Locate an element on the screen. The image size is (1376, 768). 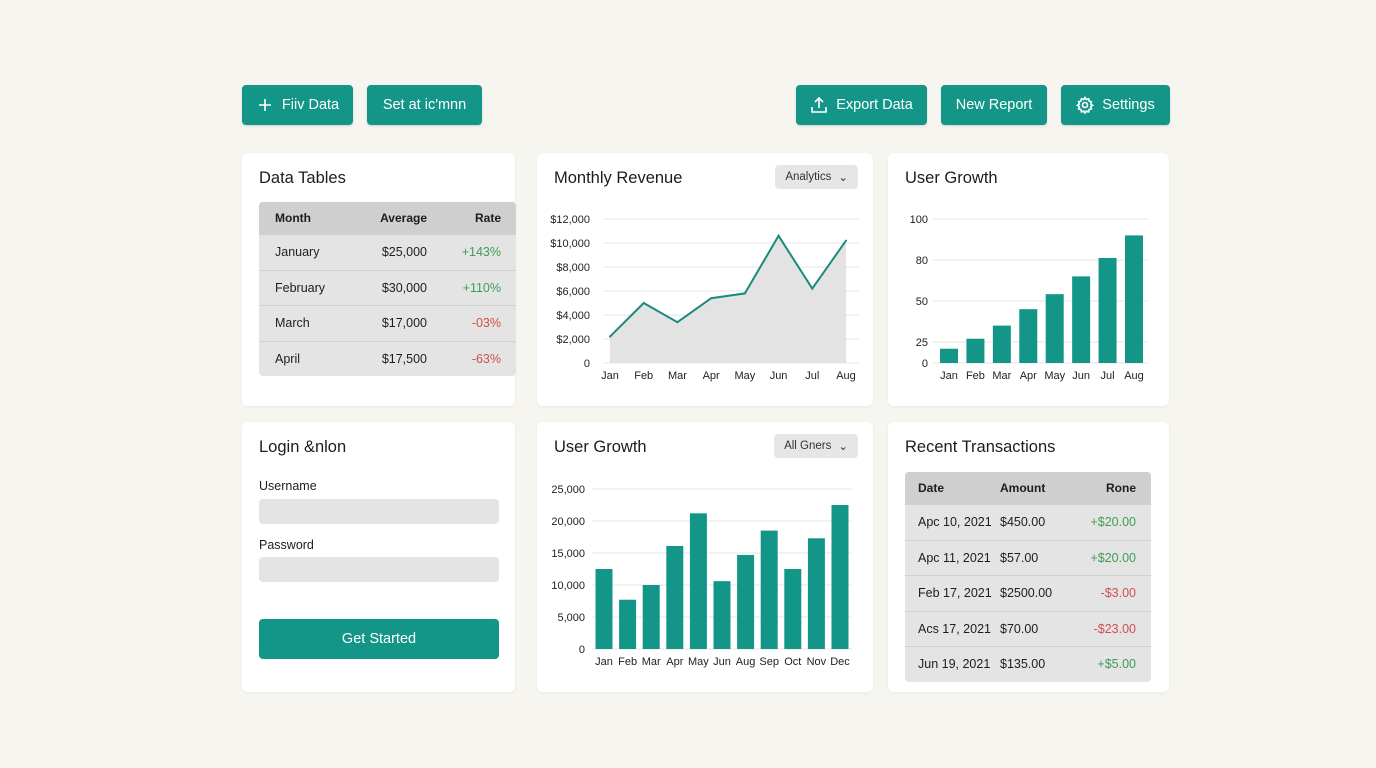
table-cell: +$20.00 is located at coordinates (1113, 557).